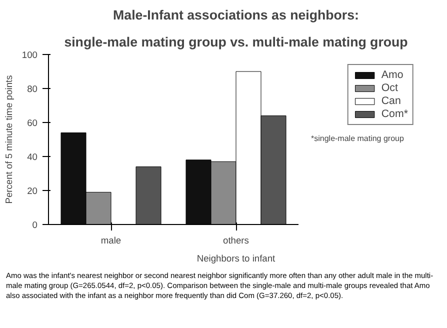  Describe the element at coordinates (391, 101) in the screenshot. I see `legend-label: Can` at that location.